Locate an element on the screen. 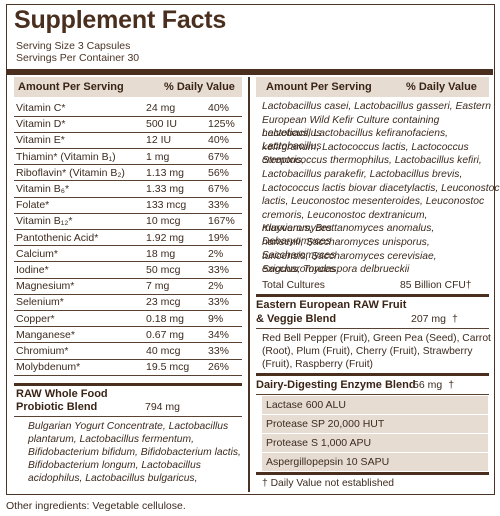 Image resolution: width=500 pixels, height=516 pixels. nutrient-name: Iodine* is located at coordinates (32, 270).